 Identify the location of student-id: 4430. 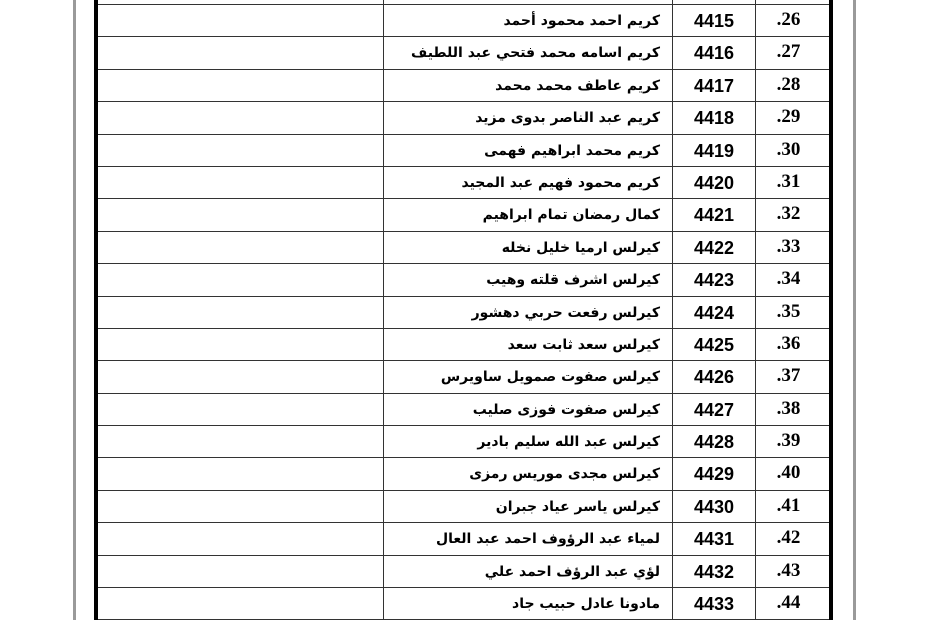
(714, 506).